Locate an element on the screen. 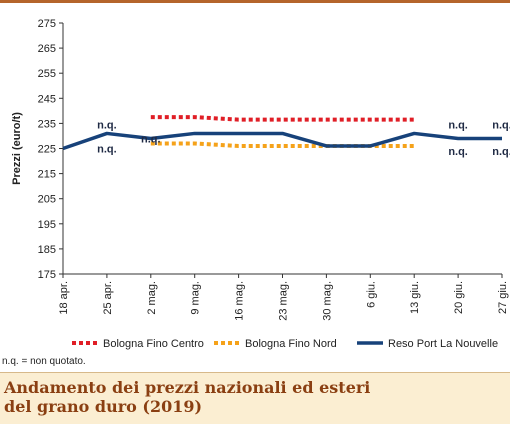 Image resolution: width=510 pixels, height=424 pixels. y-axis-label: Prezzi (euro/t) is located at coordinates (17, 148).